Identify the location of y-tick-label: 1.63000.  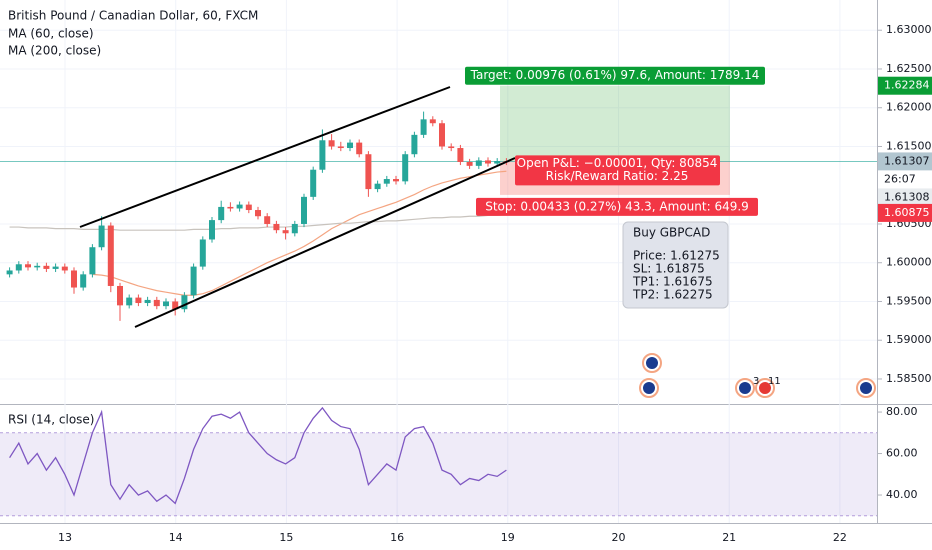
(909, 29).